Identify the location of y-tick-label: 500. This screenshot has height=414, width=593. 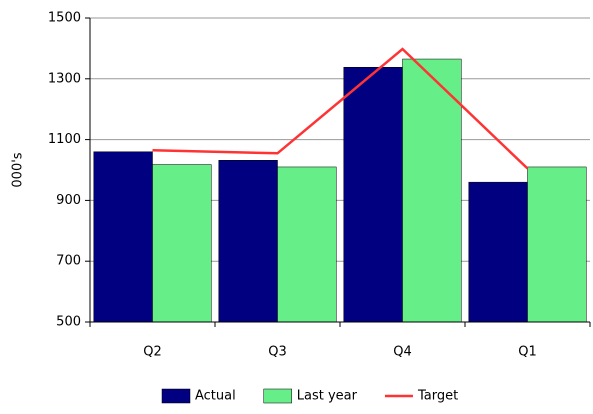
(68, 322).